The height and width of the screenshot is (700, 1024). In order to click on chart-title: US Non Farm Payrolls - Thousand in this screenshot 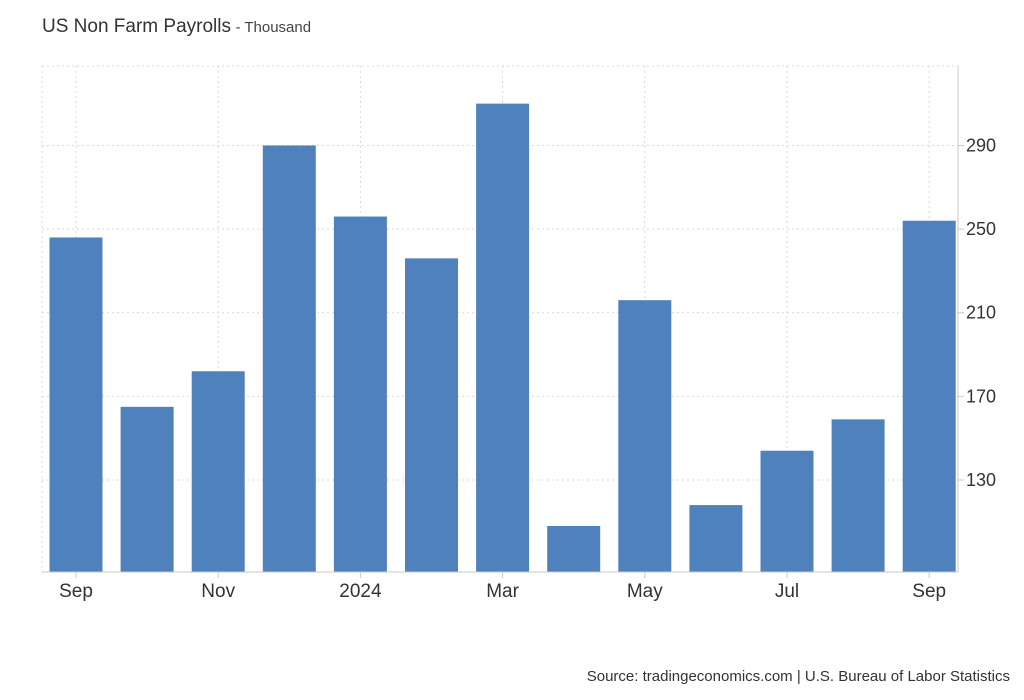, I will do `click(176, 27)`.